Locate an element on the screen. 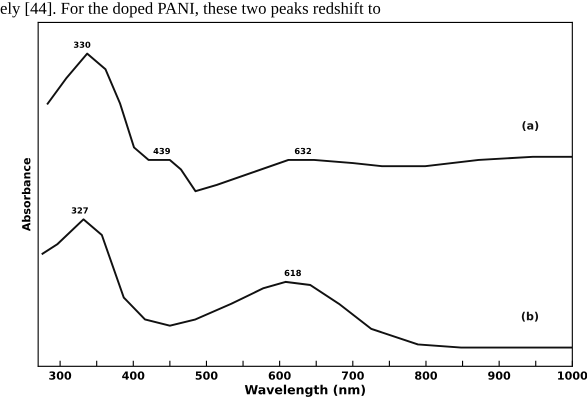 The height and width of the screenshot is (407, 587). text: (b) is located at coordinates (530, 317).